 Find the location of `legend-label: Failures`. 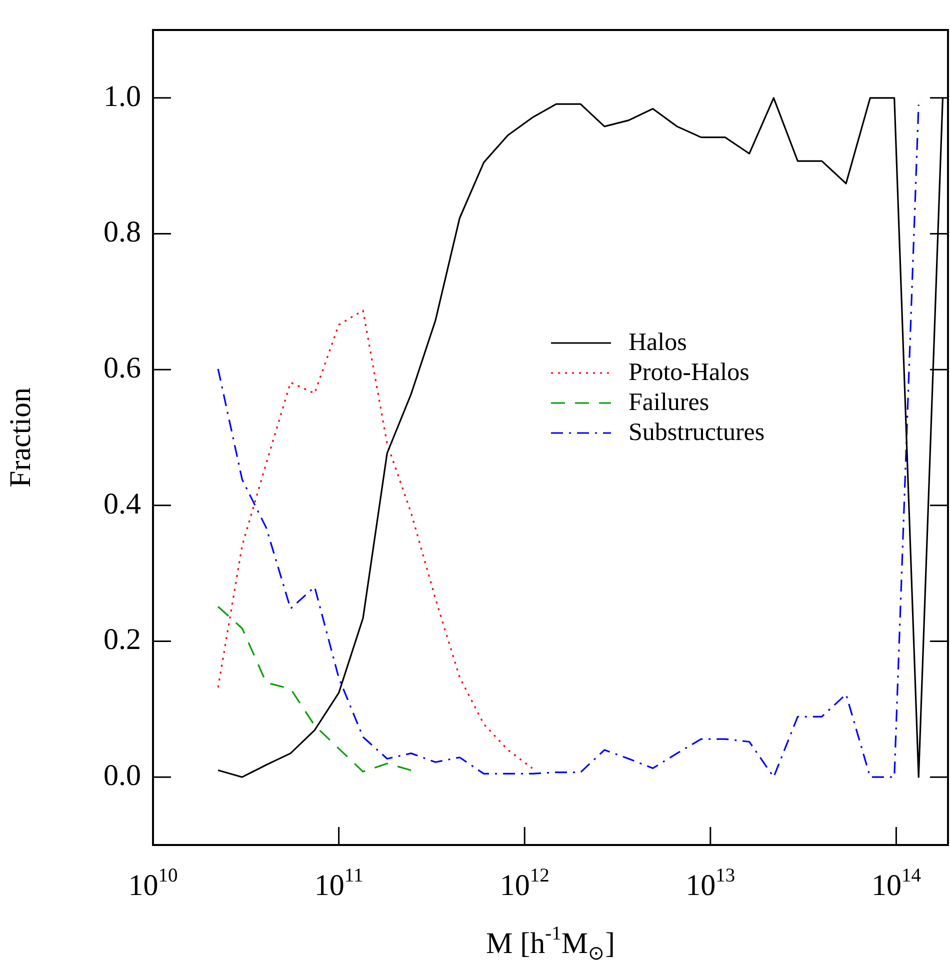

legend-label: Failures is located at coordinates (669, 403).